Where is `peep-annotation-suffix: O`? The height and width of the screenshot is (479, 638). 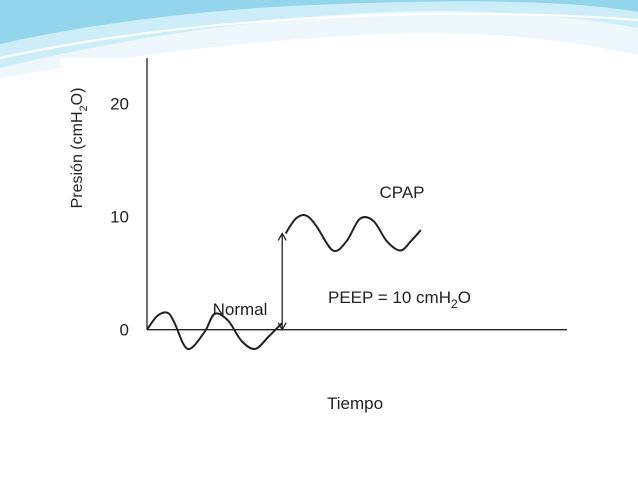
peep-annotation-suffix: O is located at coordinates (464, 297).